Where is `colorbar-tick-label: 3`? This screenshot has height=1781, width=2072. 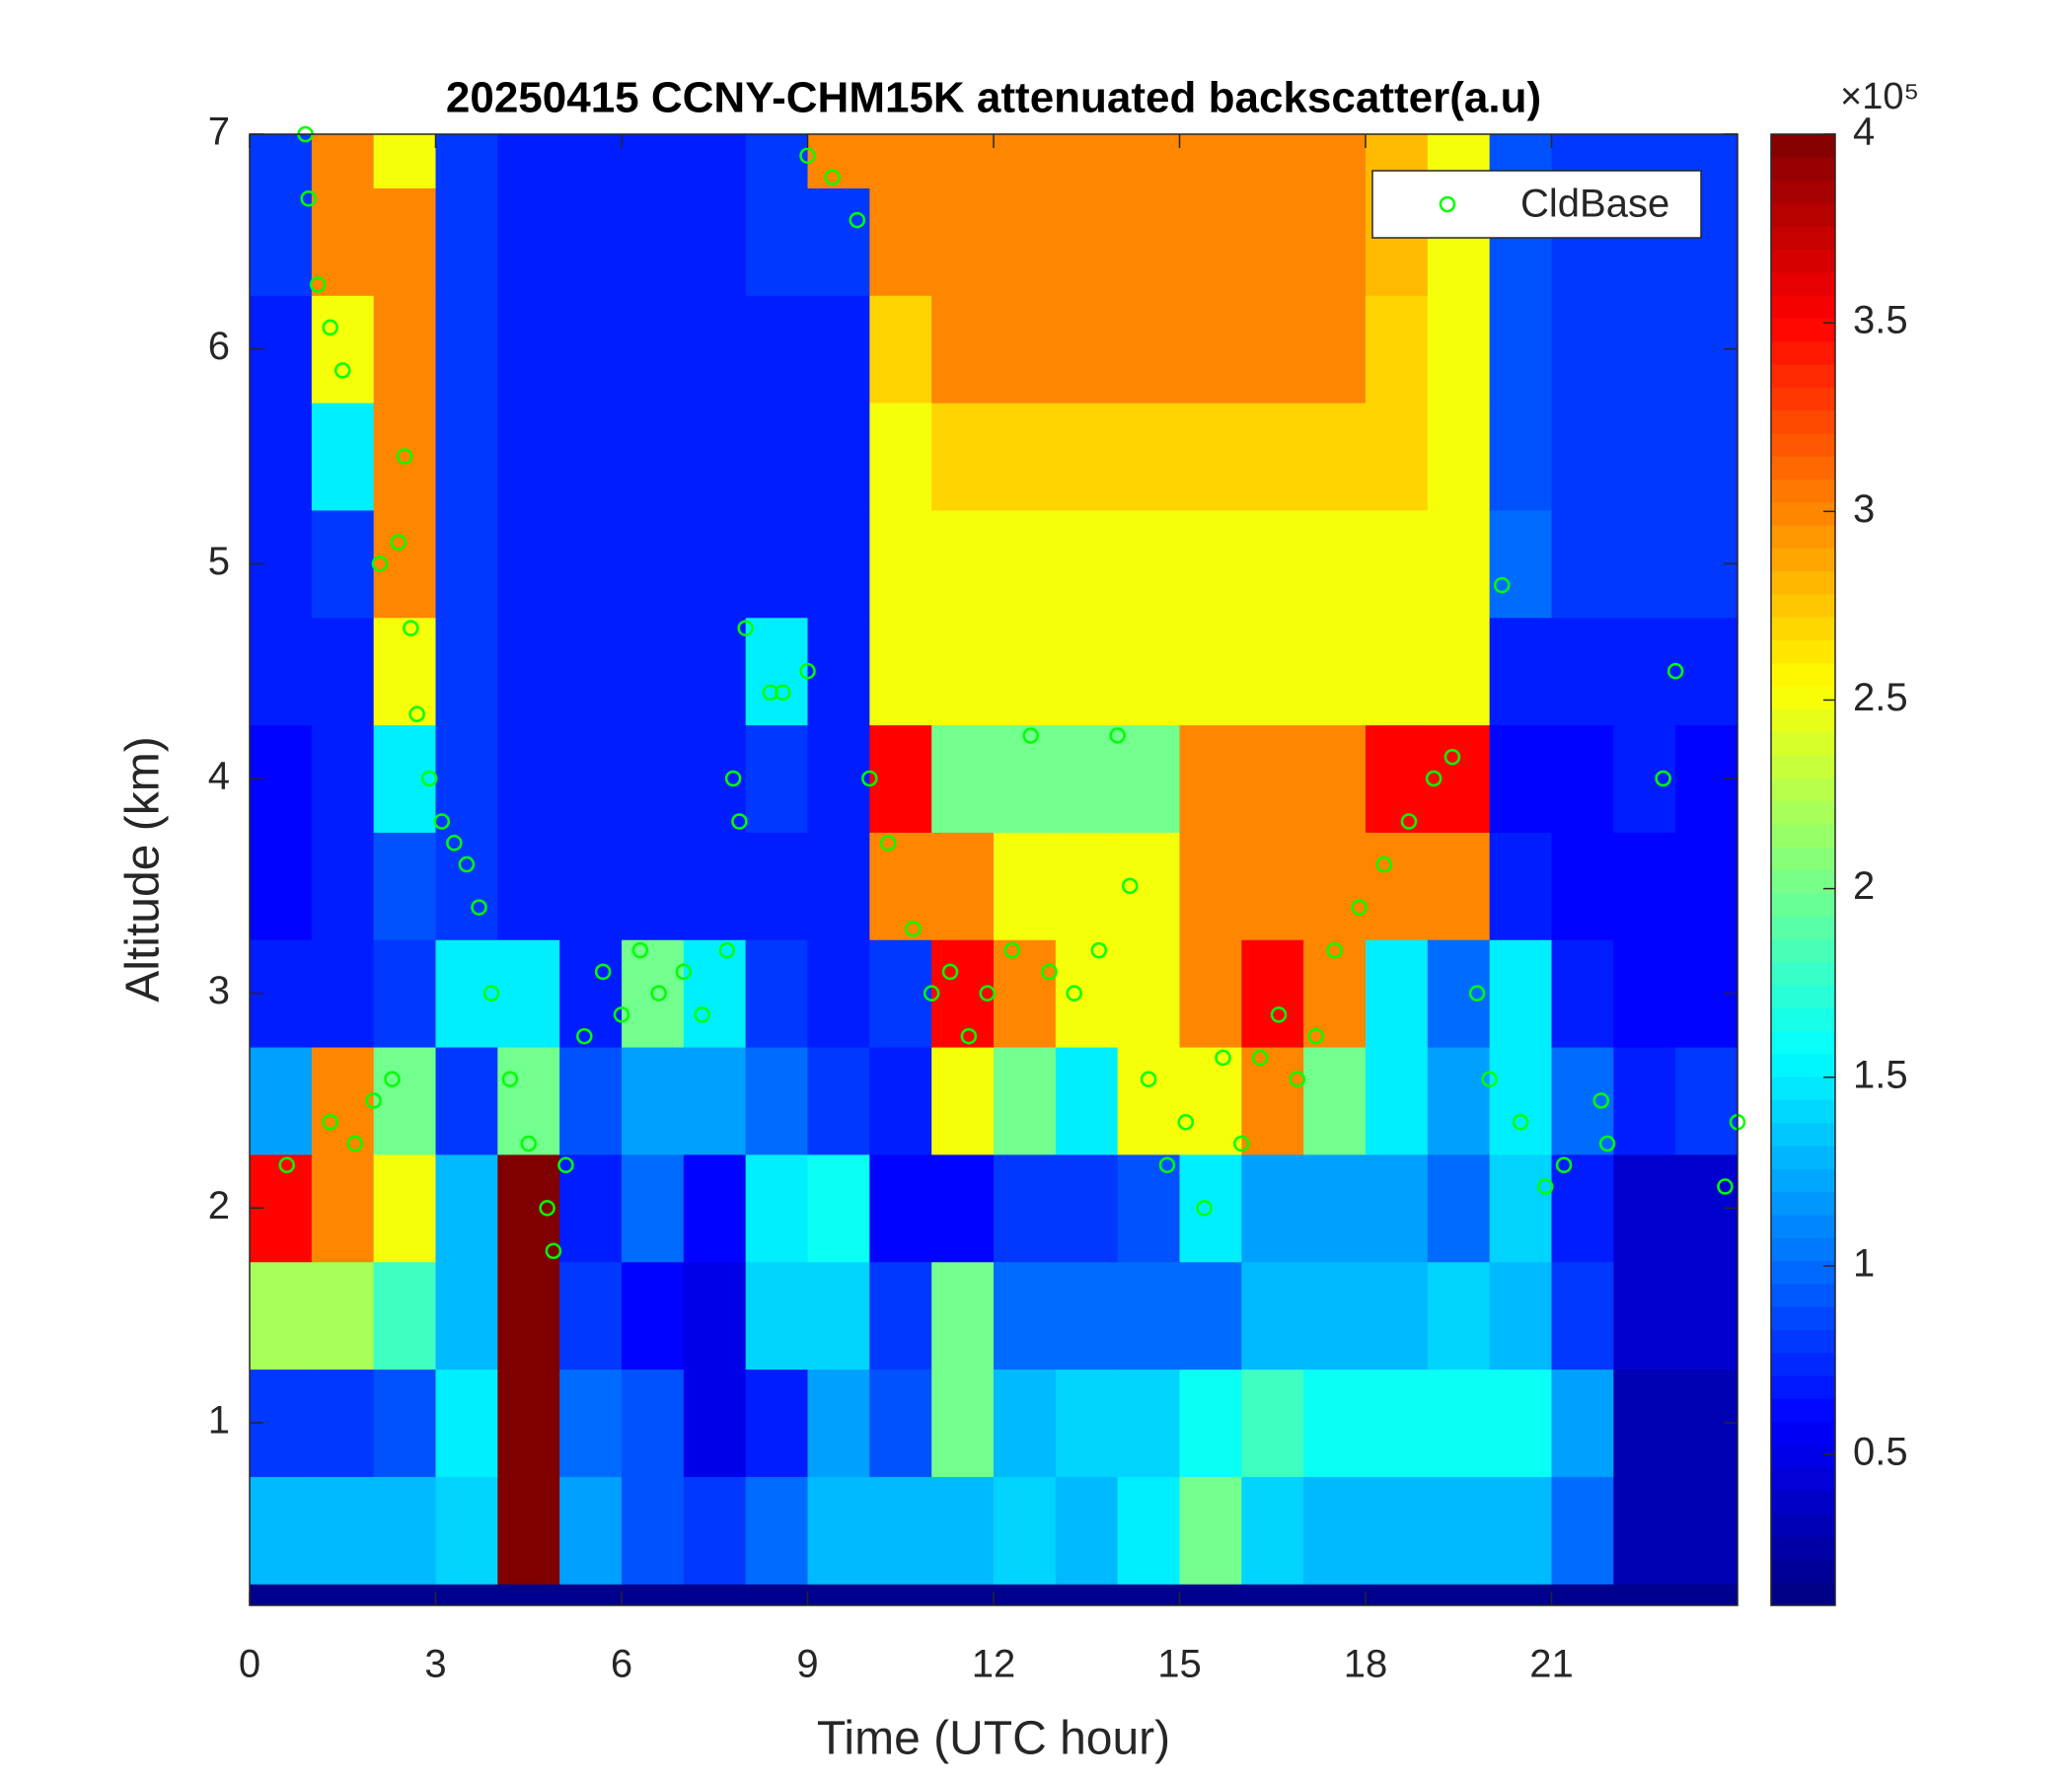 colorbar-tick-label: 3 is located at coordinates (1864, 509).